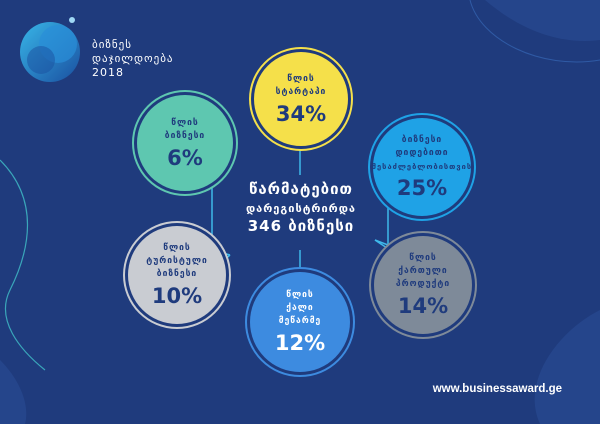 The height and width of the screenshot is (424, 600). I want to click on category-percent: 14%, so click(423, 306).